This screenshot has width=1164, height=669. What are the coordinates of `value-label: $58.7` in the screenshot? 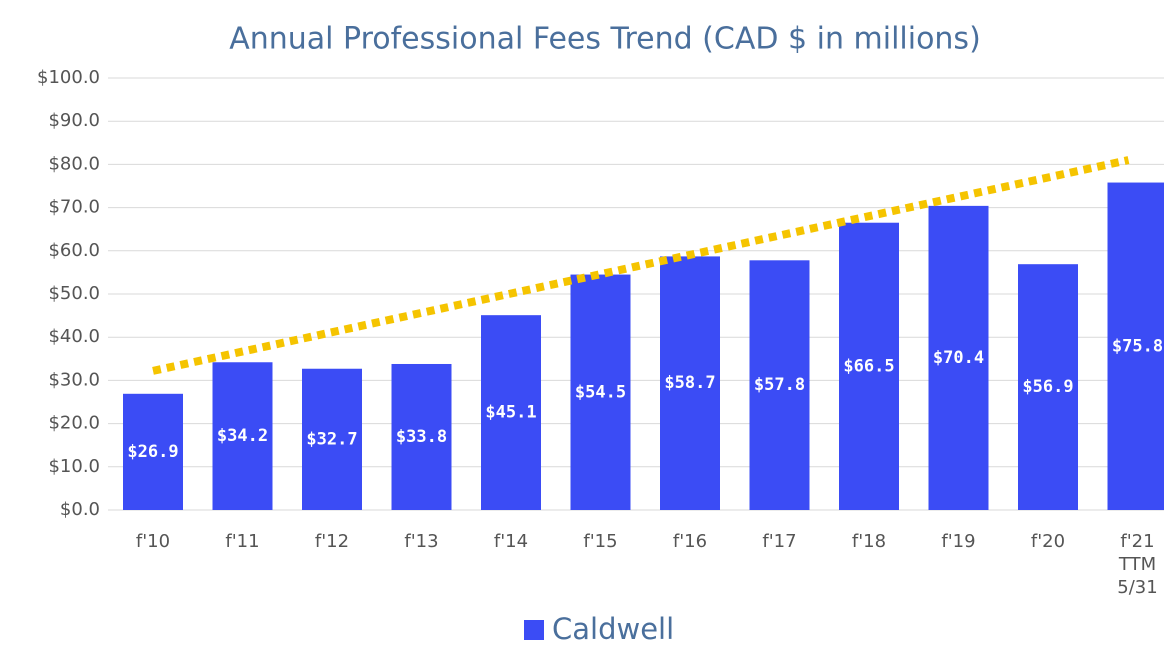 It's located at (689, 383).